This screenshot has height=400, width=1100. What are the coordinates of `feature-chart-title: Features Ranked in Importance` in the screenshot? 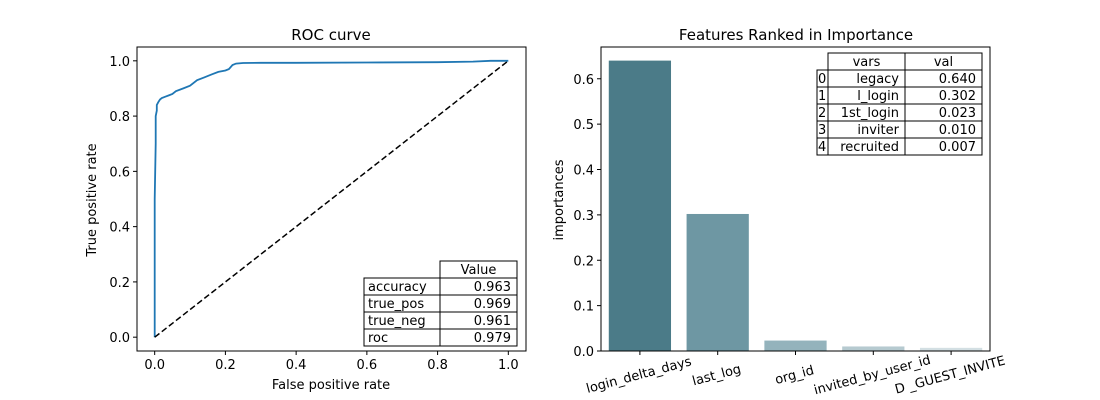 It's located at (796, 35).